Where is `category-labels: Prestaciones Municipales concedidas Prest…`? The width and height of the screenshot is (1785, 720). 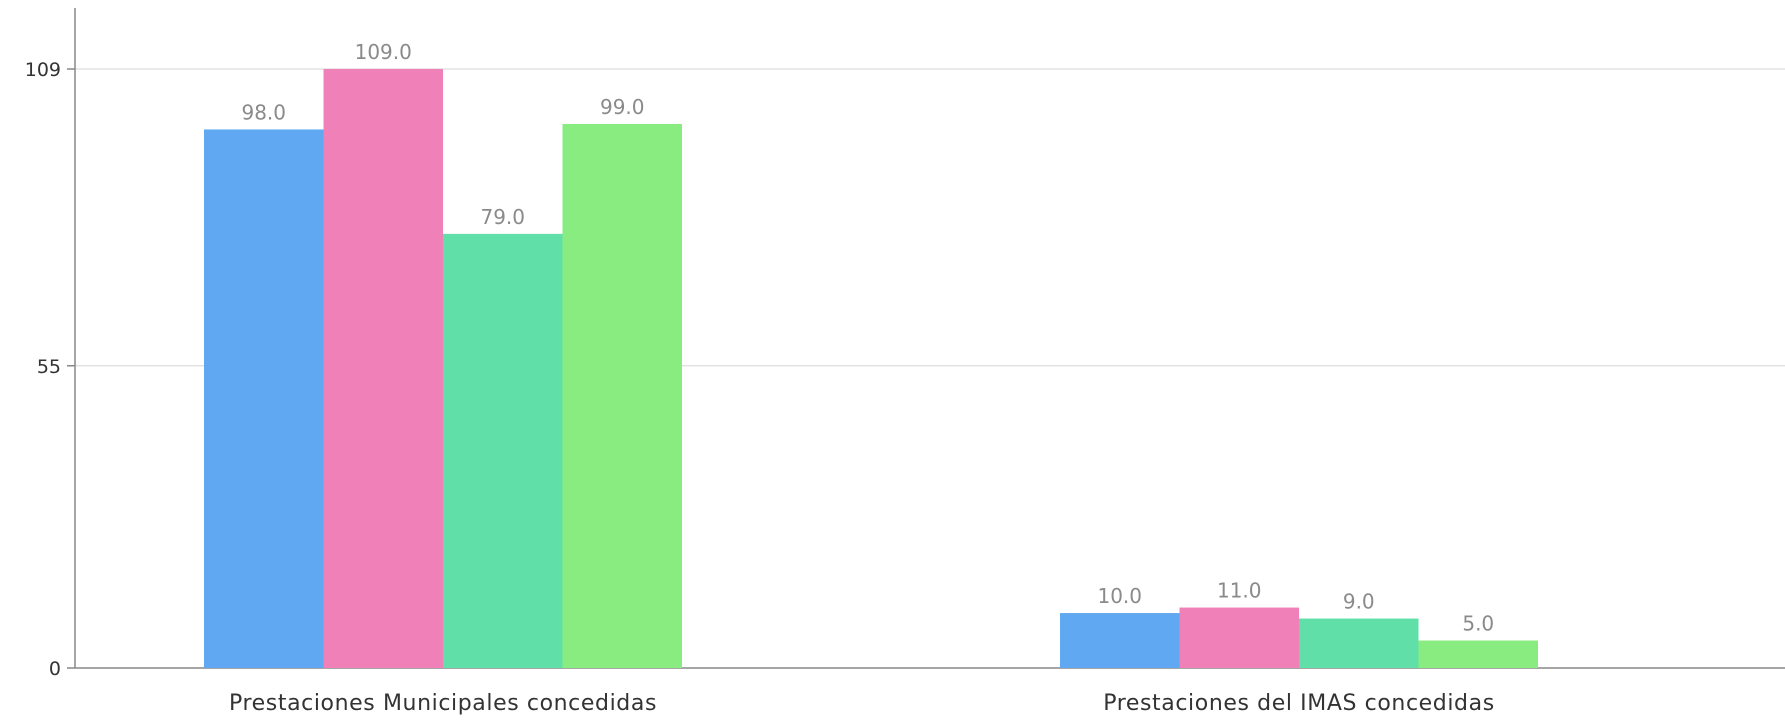
category-labels: Prestaciones Municipales concedidas Prest… is located at coordinates (862, 703).